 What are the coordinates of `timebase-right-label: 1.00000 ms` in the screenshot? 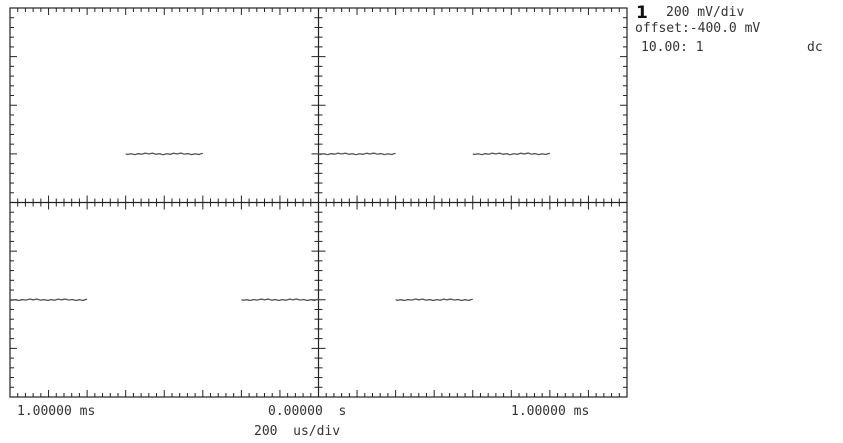 It's located at (550, 411).